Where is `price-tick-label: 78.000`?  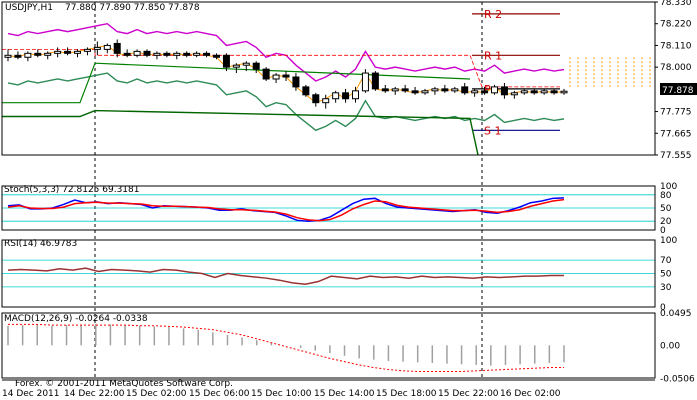 price-tick-label: 78.000 is located at coordinates (676, 68).